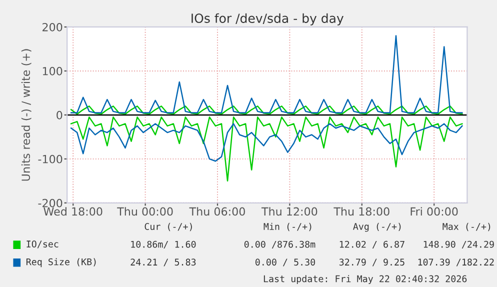  What do you see at coordinates (372, 244) in the screenshot?
I see `text: 12.02 / 6.87` at bounding box center [372, 244].